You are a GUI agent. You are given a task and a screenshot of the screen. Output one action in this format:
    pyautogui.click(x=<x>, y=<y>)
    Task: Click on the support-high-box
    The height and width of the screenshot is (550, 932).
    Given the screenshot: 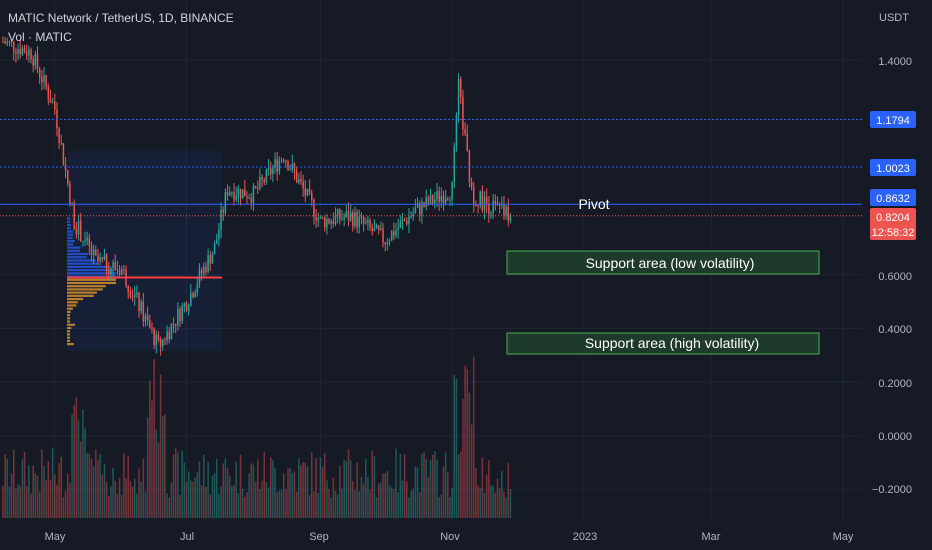 What is the action you would take?
    pyautogui.click(x=663, y=343)
    